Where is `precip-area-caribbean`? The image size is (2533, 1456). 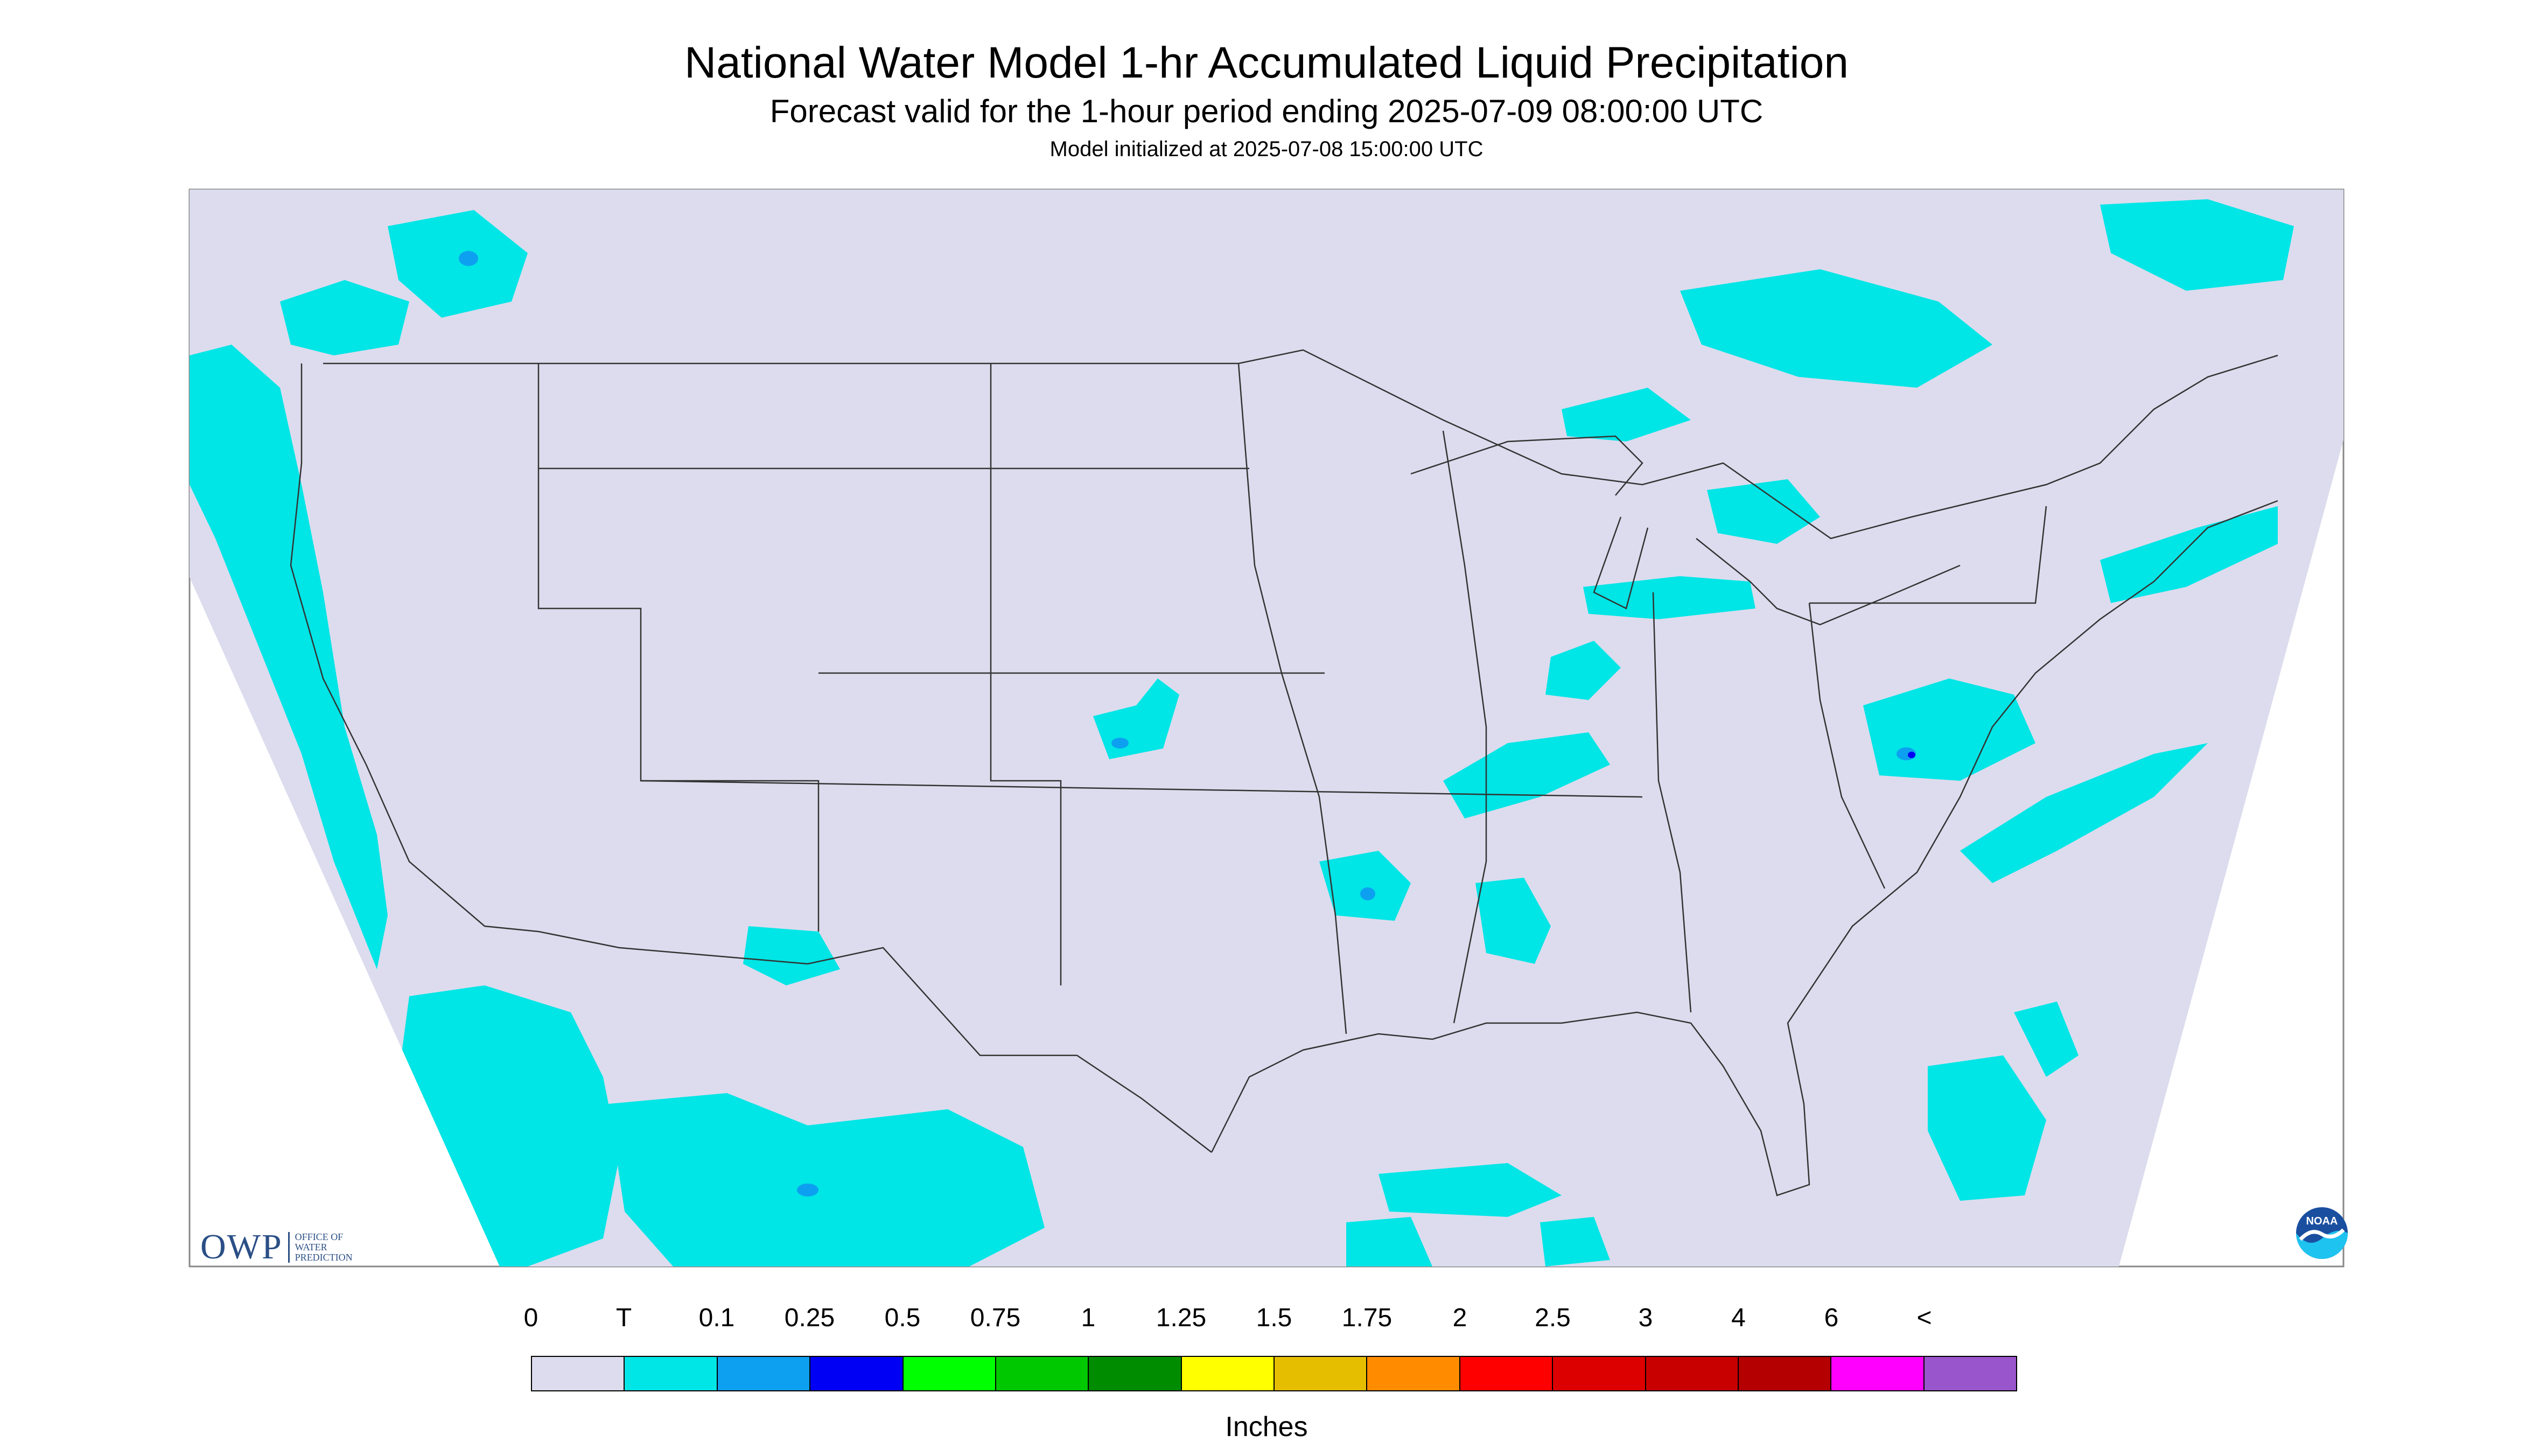 precip-area-caribbean is located at coordinates (1987, 1128).